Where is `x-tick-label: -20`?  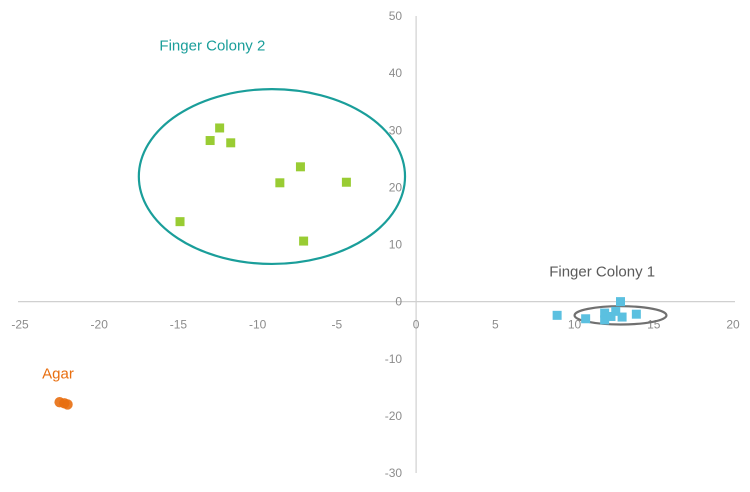 x-tick-label: -20 is located at coordinates (100, 325).